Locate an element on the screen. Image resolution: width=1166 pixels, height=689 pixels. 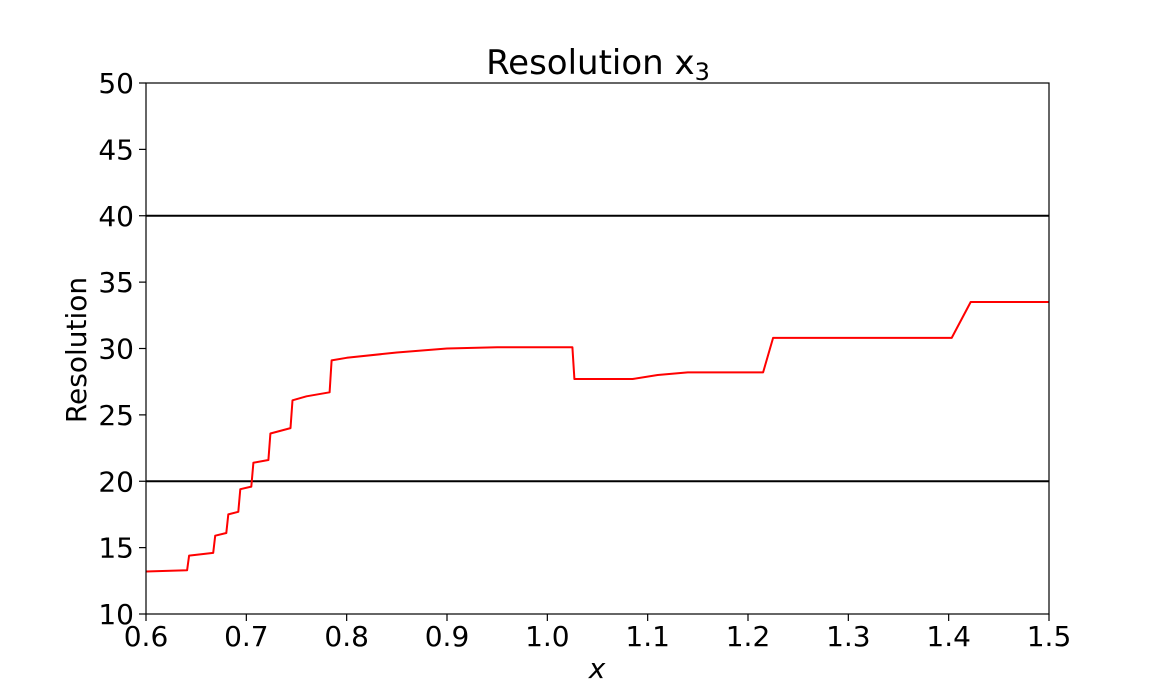
y-tick-label: 10 is located at coordinates (116, 614).